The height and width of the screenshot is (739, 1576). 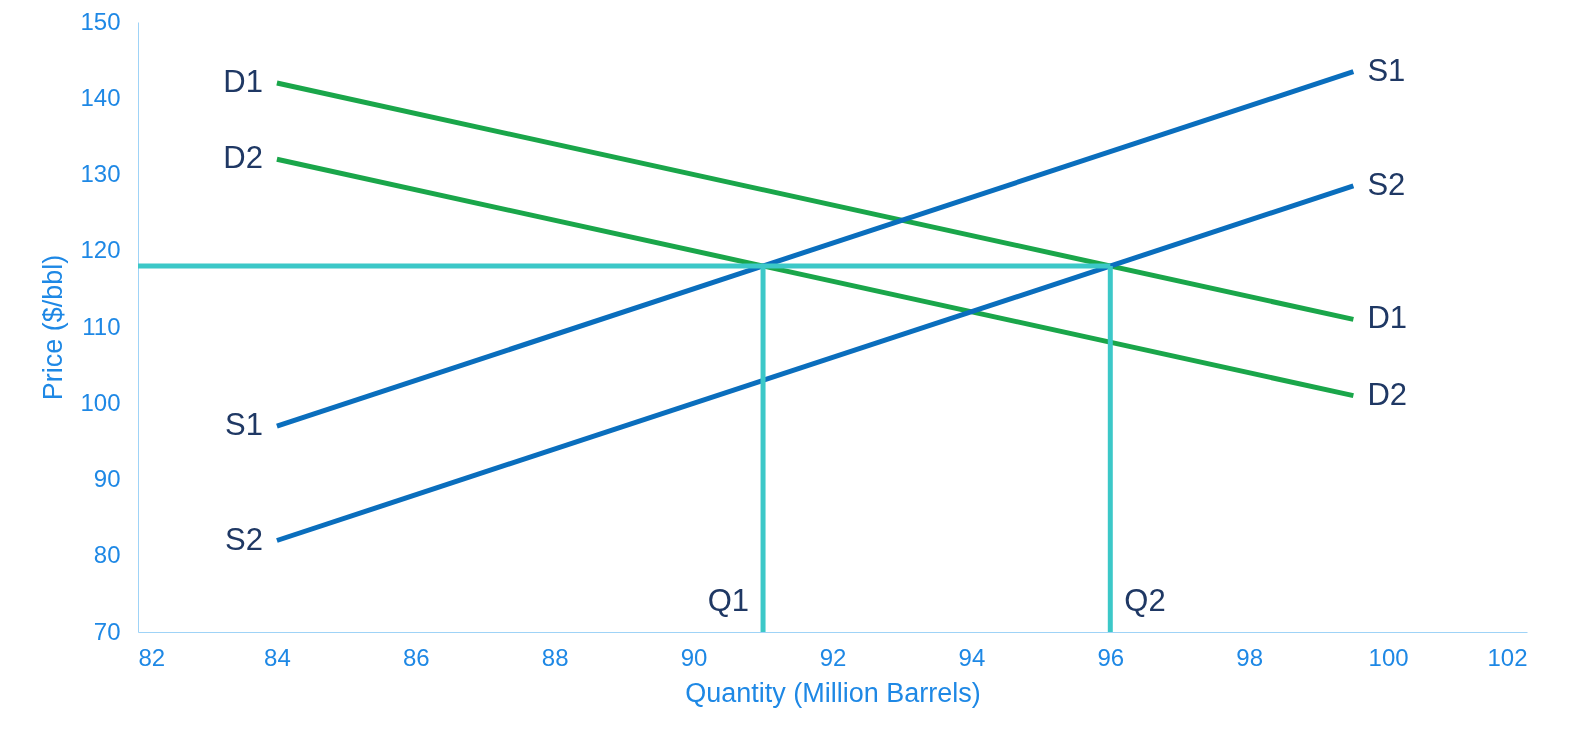 What do you see at coordinates (833, 657) in the screenshot?
I see `x-tick-label: 92` at bounding box center [833, 657].